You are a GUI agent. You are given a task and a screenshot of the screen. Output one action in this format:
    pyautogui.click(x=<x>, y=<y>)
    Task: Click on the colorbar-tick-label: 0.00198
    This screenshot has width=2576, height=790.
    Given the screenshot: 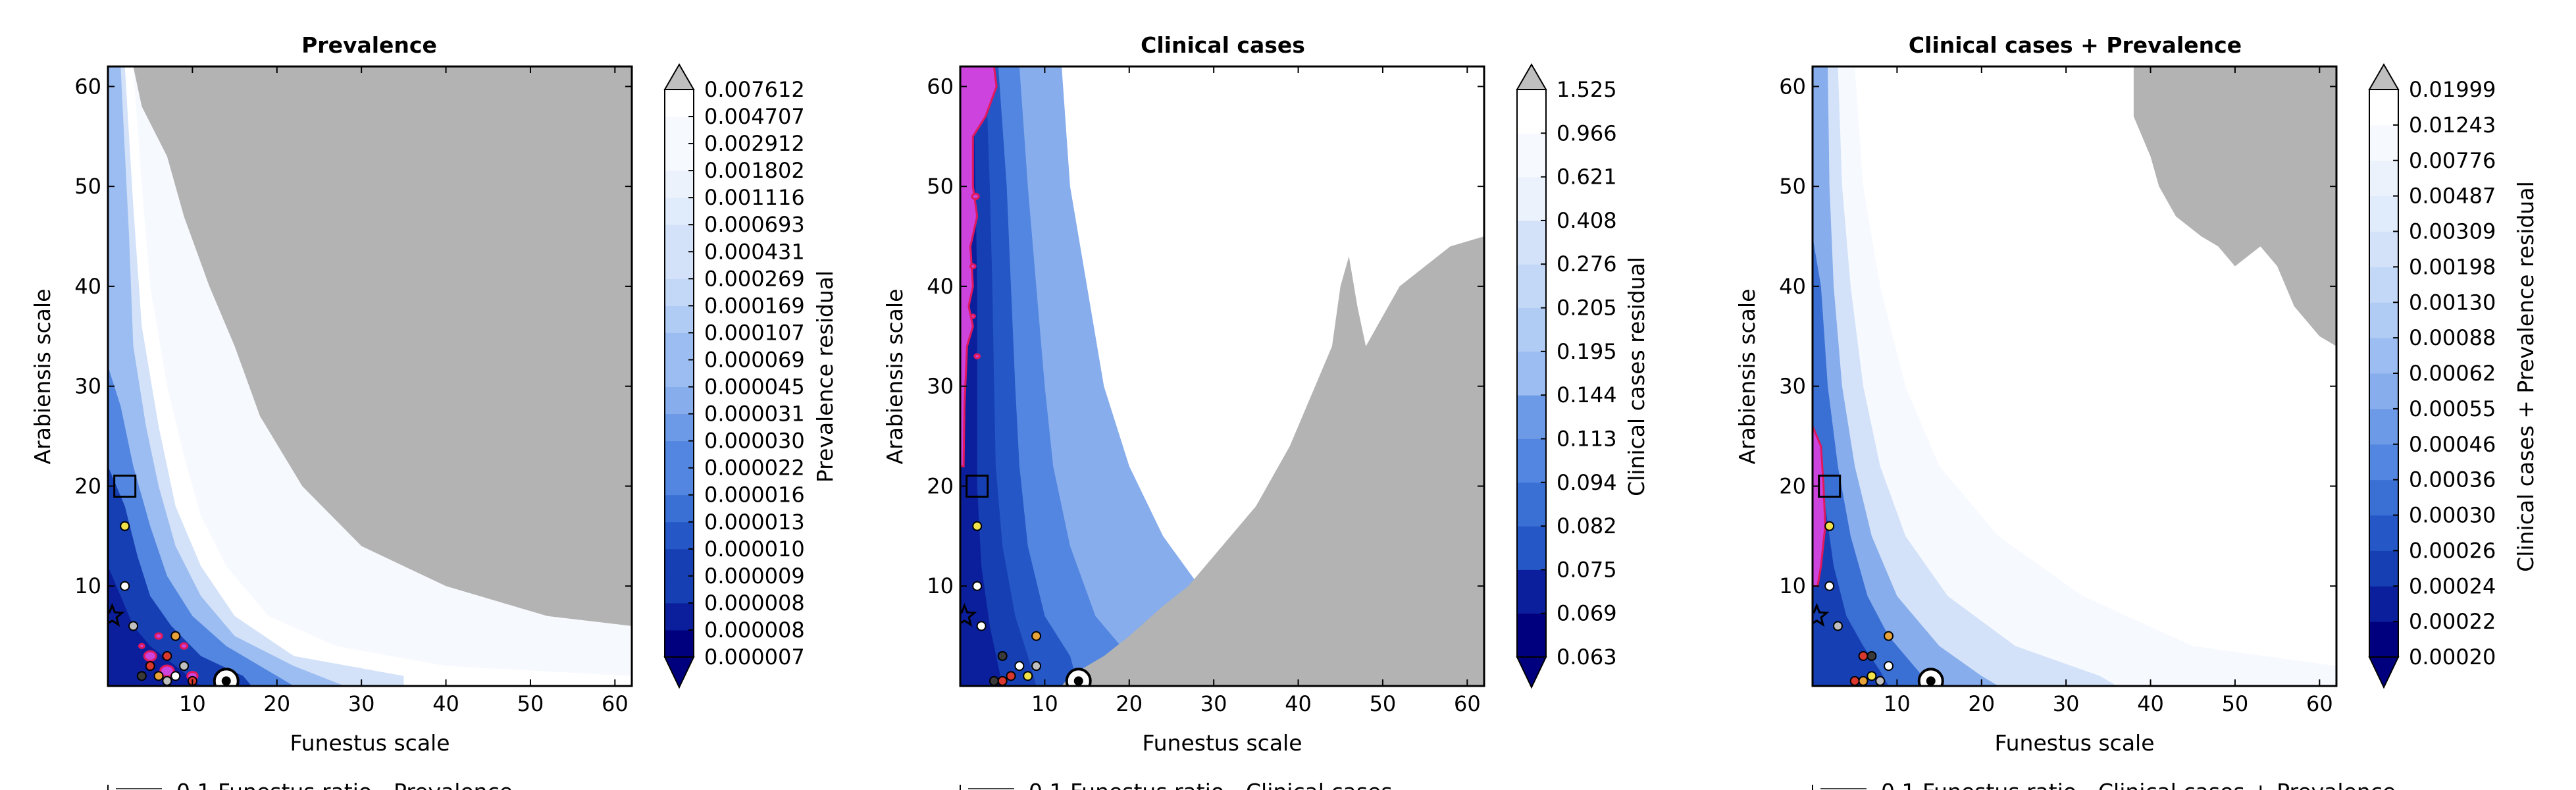 What is the action you would take?
    pyautogui.click(x=2452, y=266)
    